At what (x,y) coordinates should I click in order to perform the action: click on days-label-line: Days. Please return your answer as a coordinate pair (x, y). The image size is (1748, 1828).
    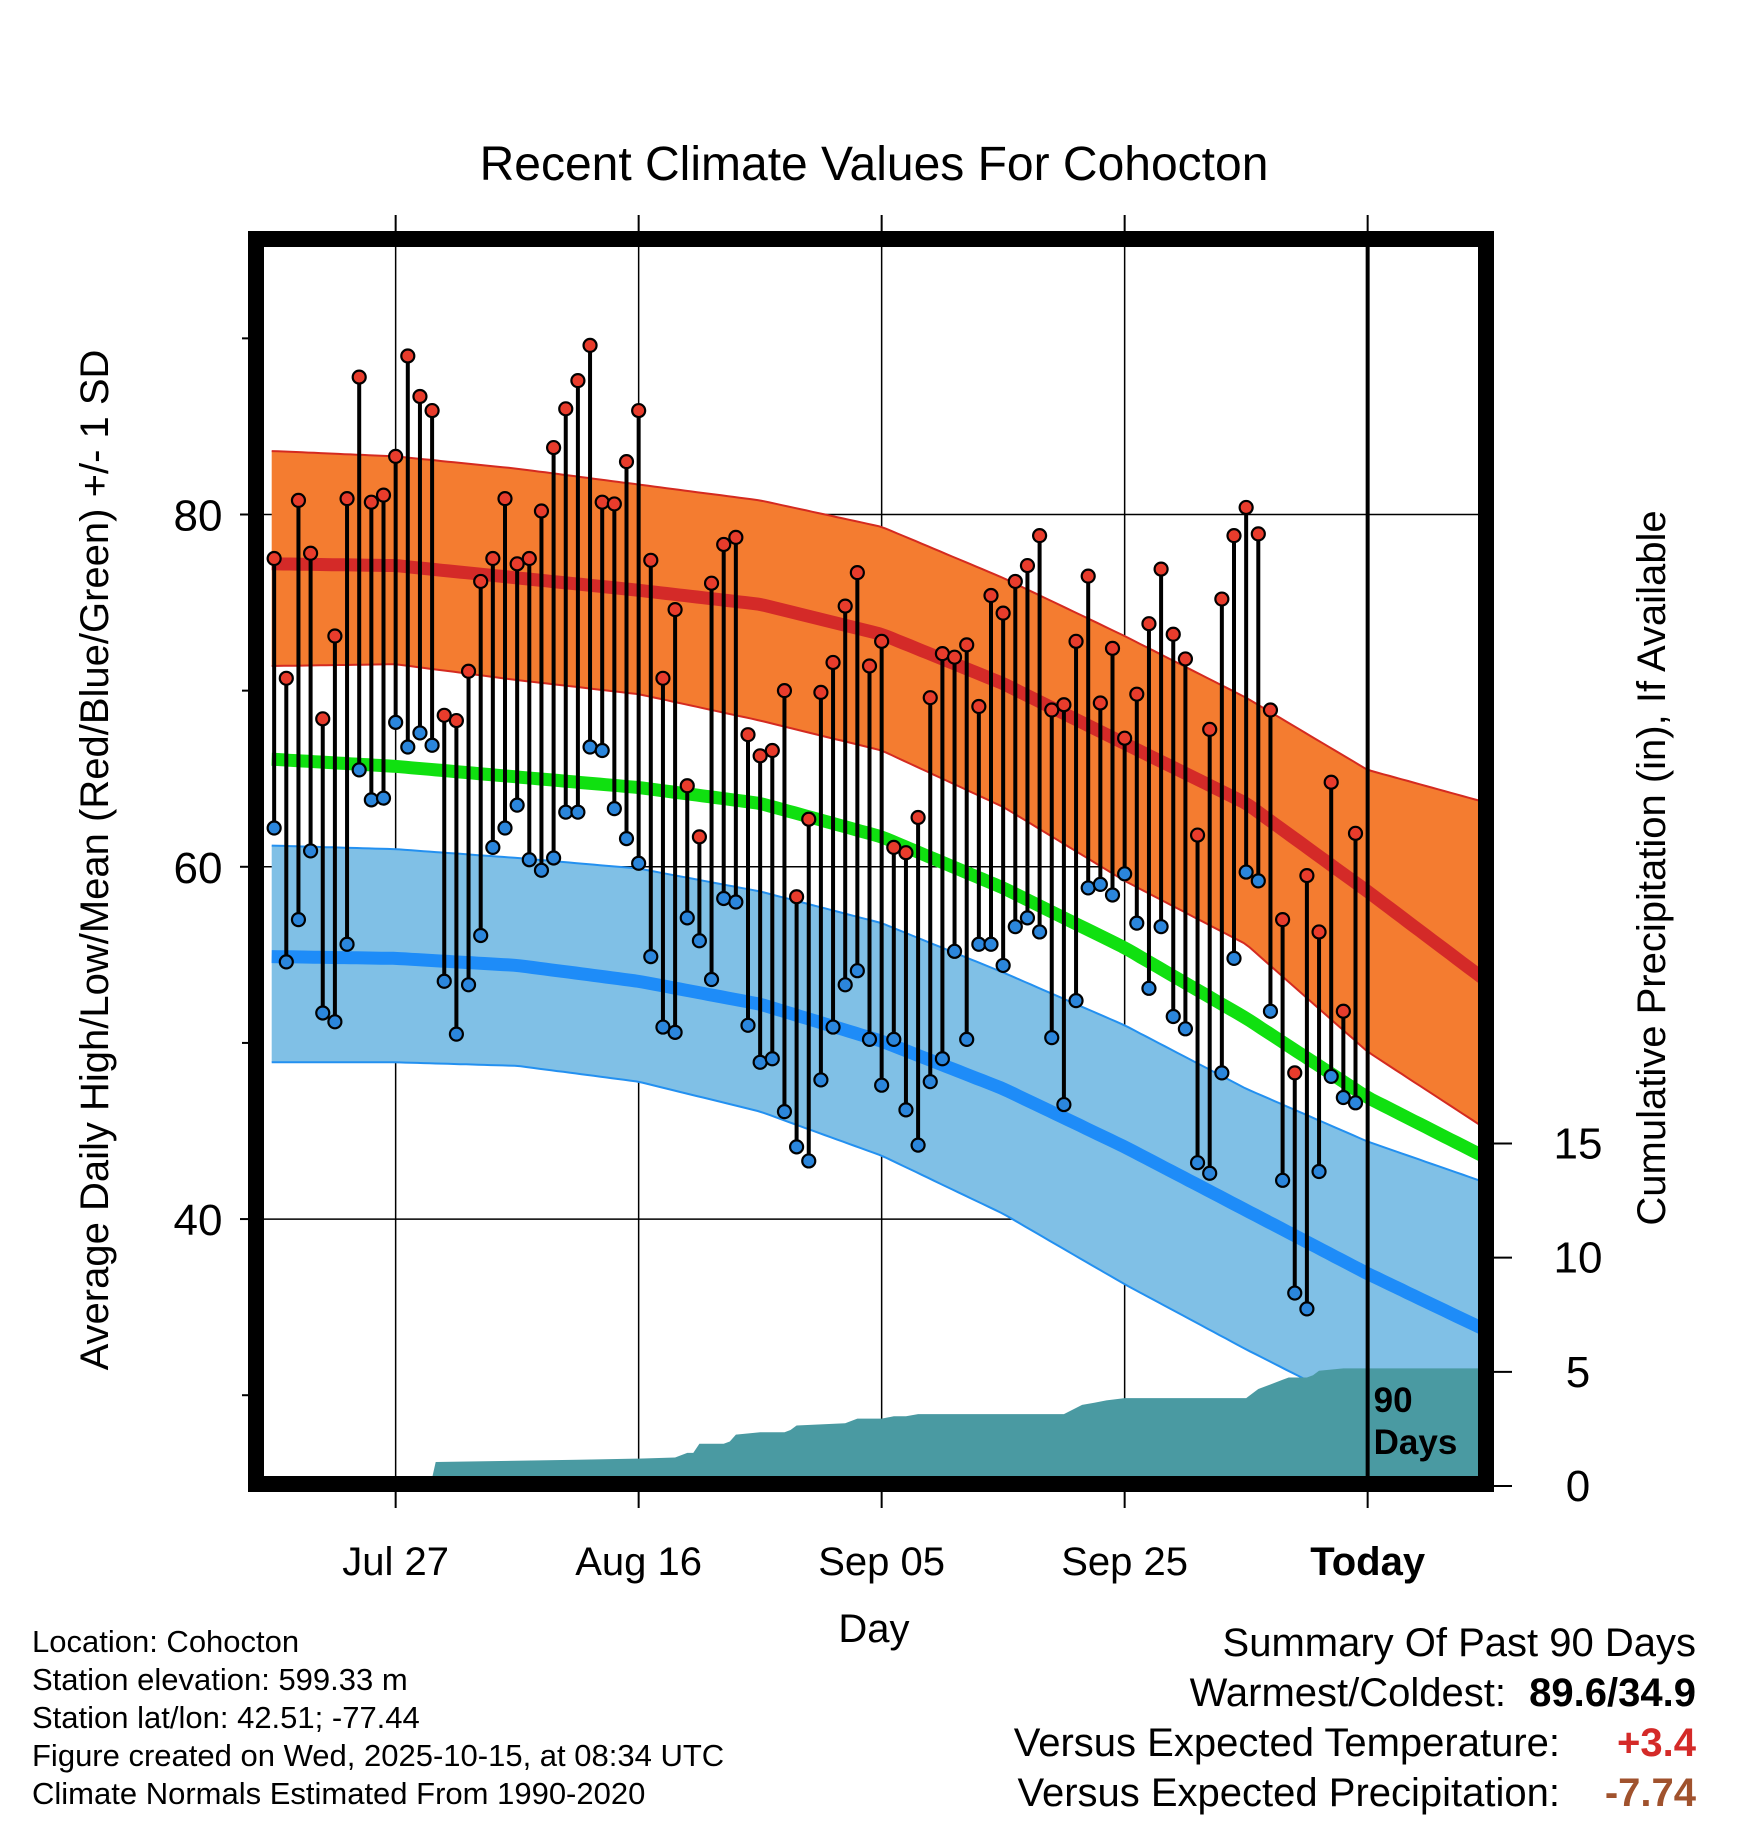
    Looking at the image, I should click on (1416, 1442).